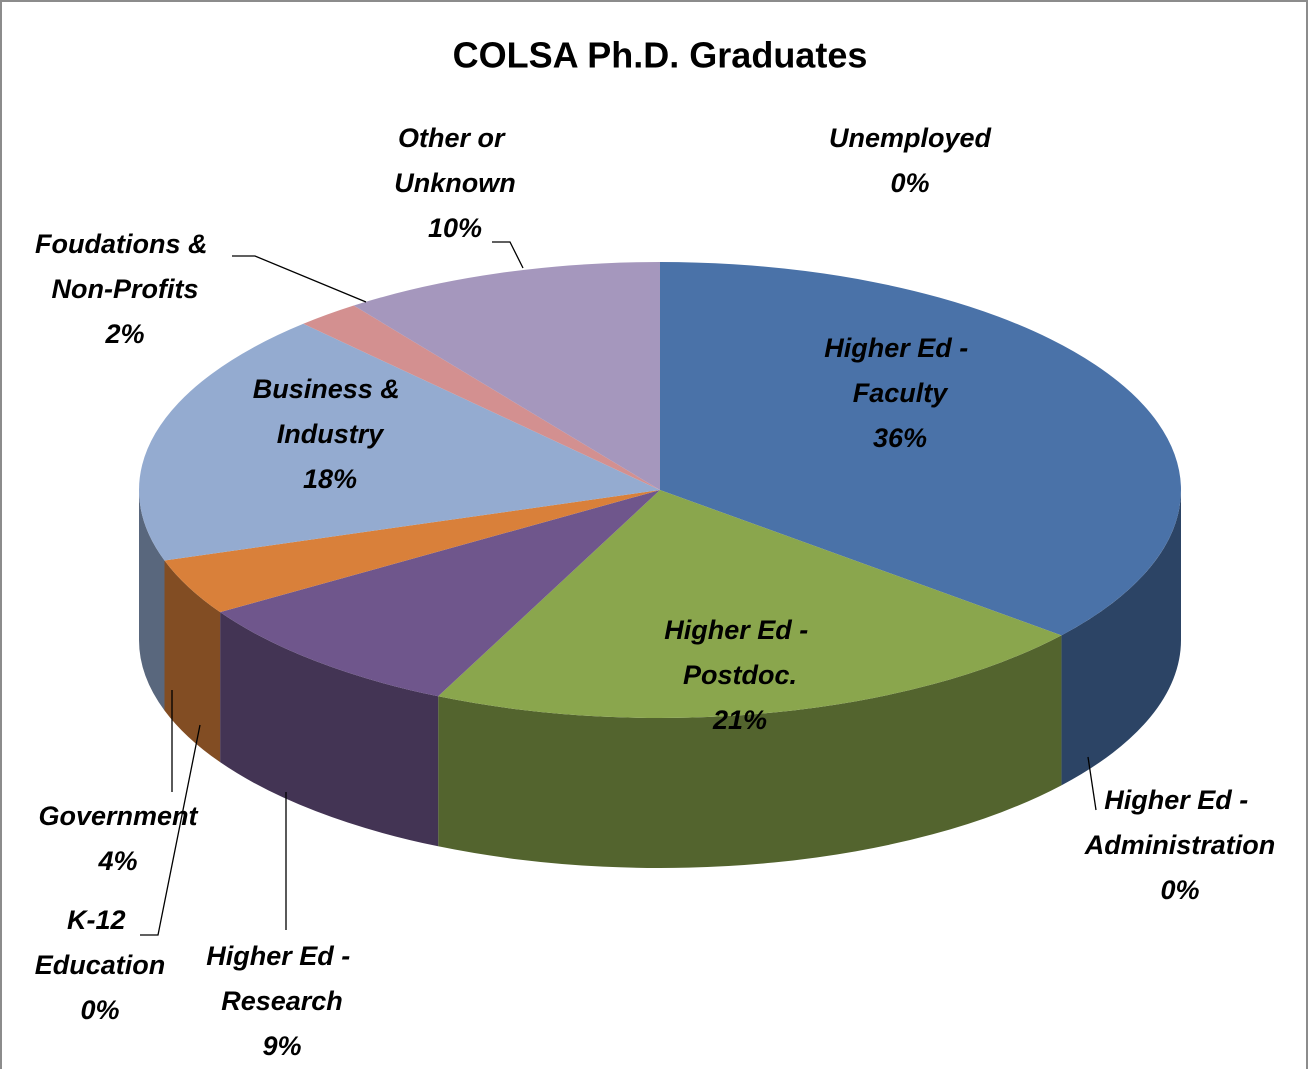 This screenshot has height=1069, width=1310. Describe the element at coordinates (455, 160) in the screenshot. I see `slice-label: Other or Unknown` at that location.